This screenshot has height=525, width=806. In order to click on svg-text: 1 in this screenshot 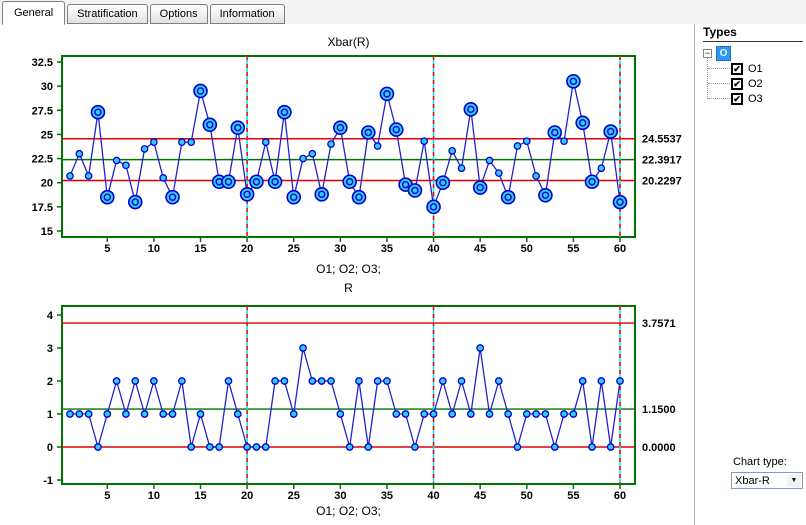, I will do `click(50, 415)`.